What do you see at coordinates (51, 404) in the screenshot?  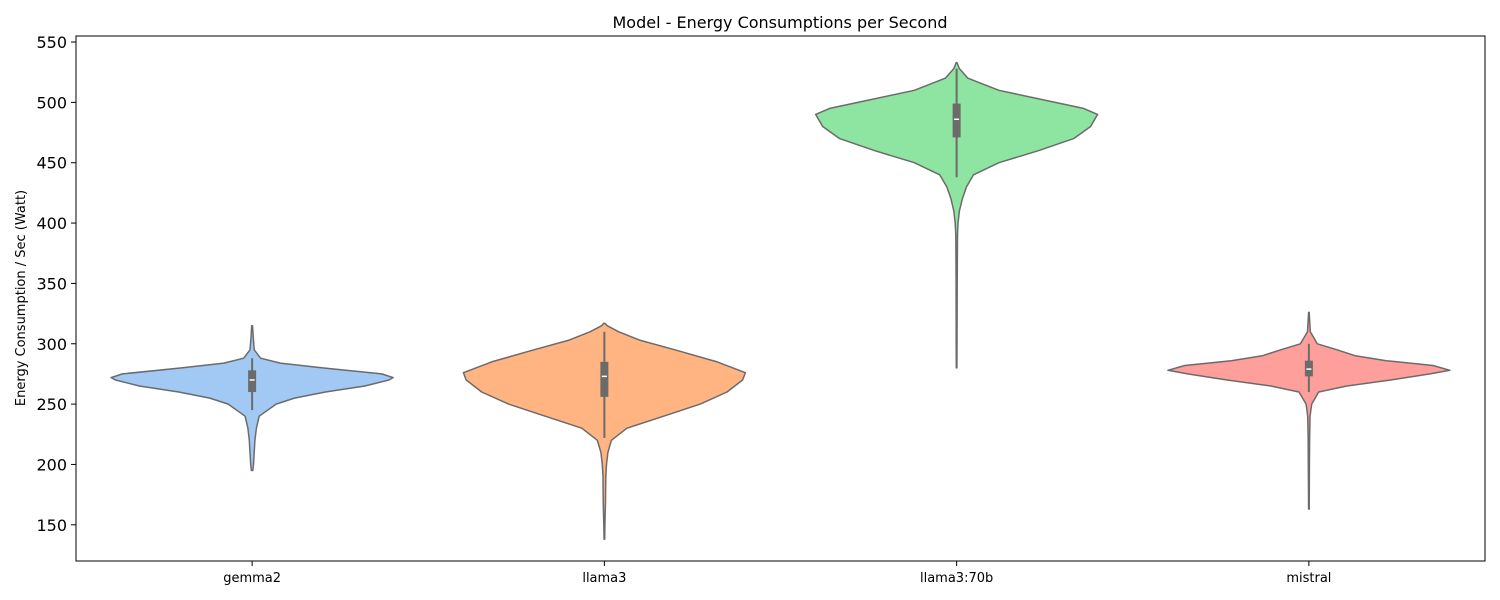 I see `y-tick-label: 250` at bounding box center [51, 404].